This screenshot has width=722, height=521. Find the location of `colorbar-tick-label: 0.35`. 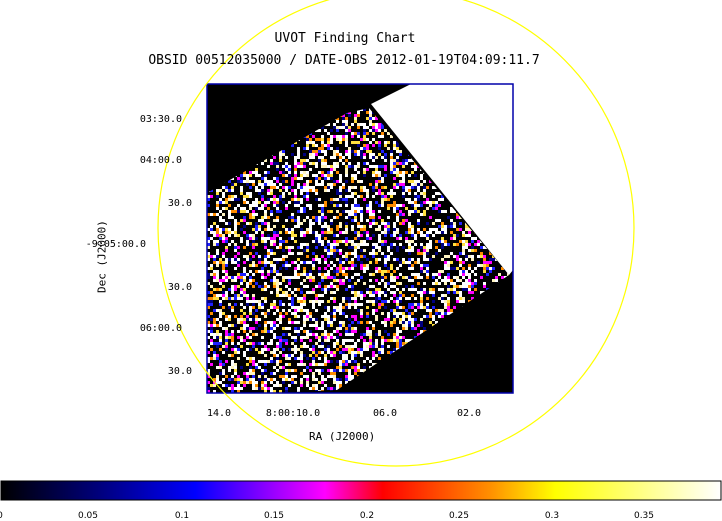

colorbar-tick-label: 0.35 is located at coordinates (644, 516).